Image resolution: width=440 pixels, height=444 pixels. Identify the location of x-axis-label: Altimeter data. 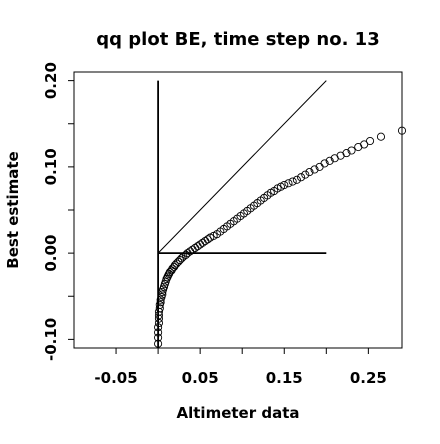
(238, 413).